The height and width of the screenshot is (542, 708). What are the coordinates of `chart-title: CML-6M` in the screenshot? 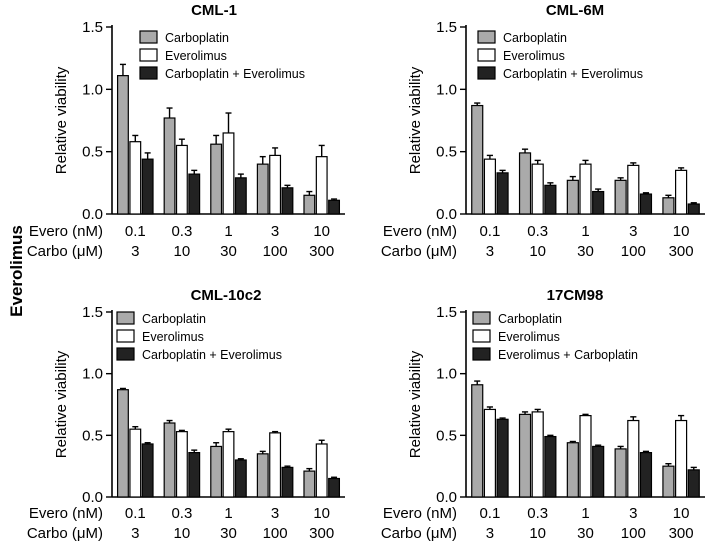 It's located at (575, 10).